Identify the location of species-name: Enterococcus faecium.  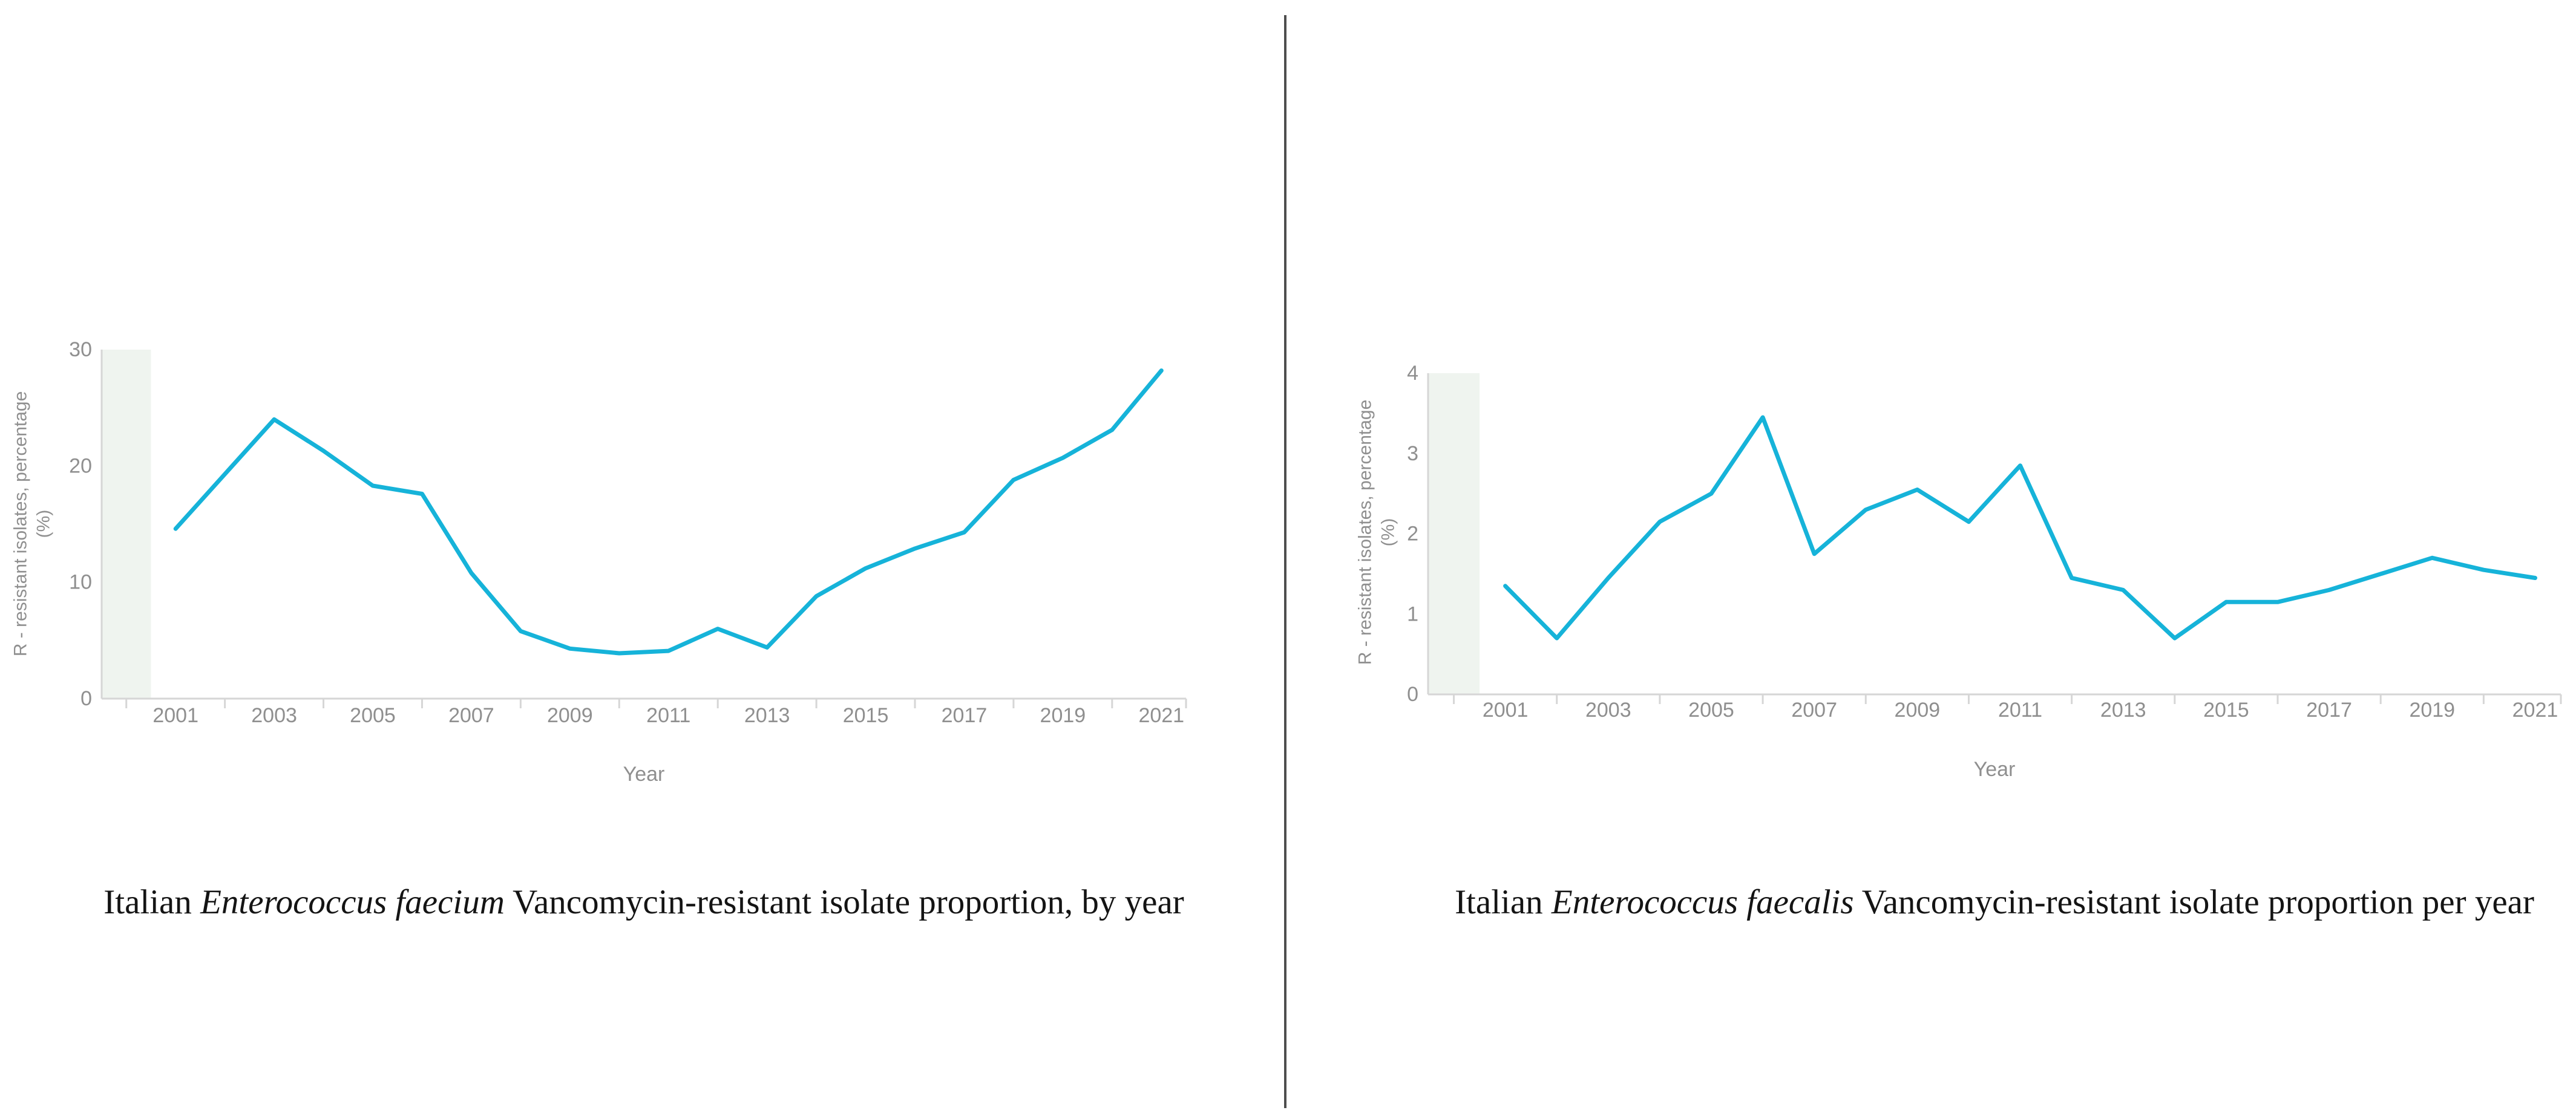
(352, 902).